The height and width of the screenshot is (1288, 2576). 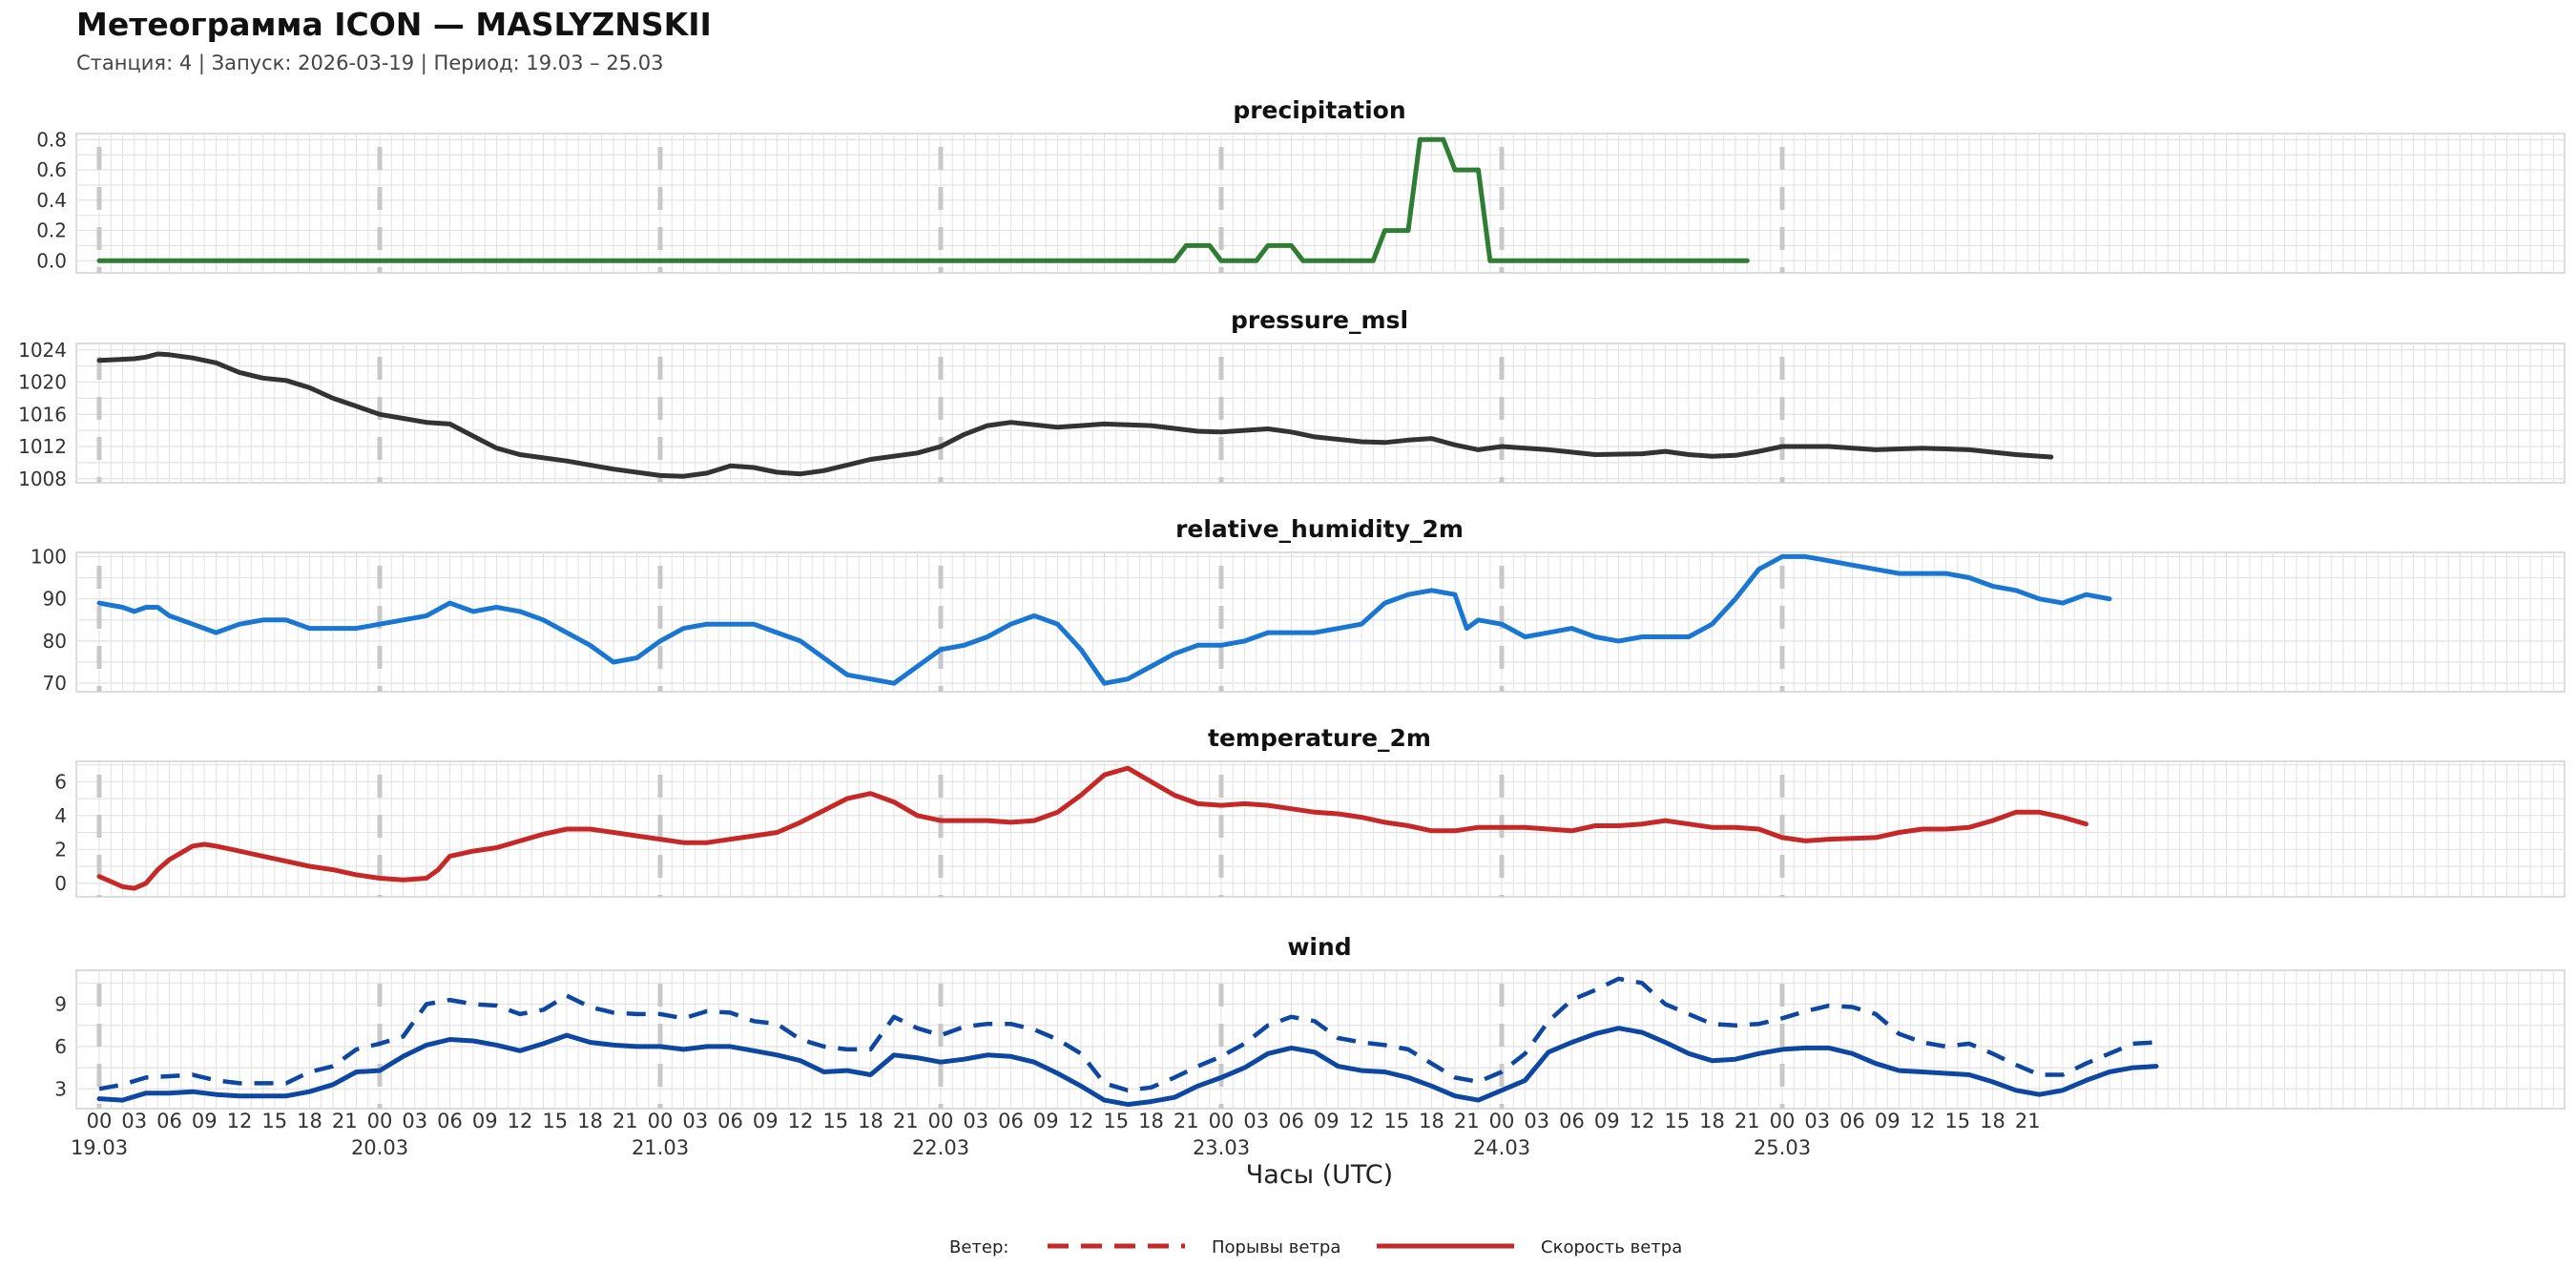 I want to click on y-tick-label: 0.2, so click(x=51, y=230).